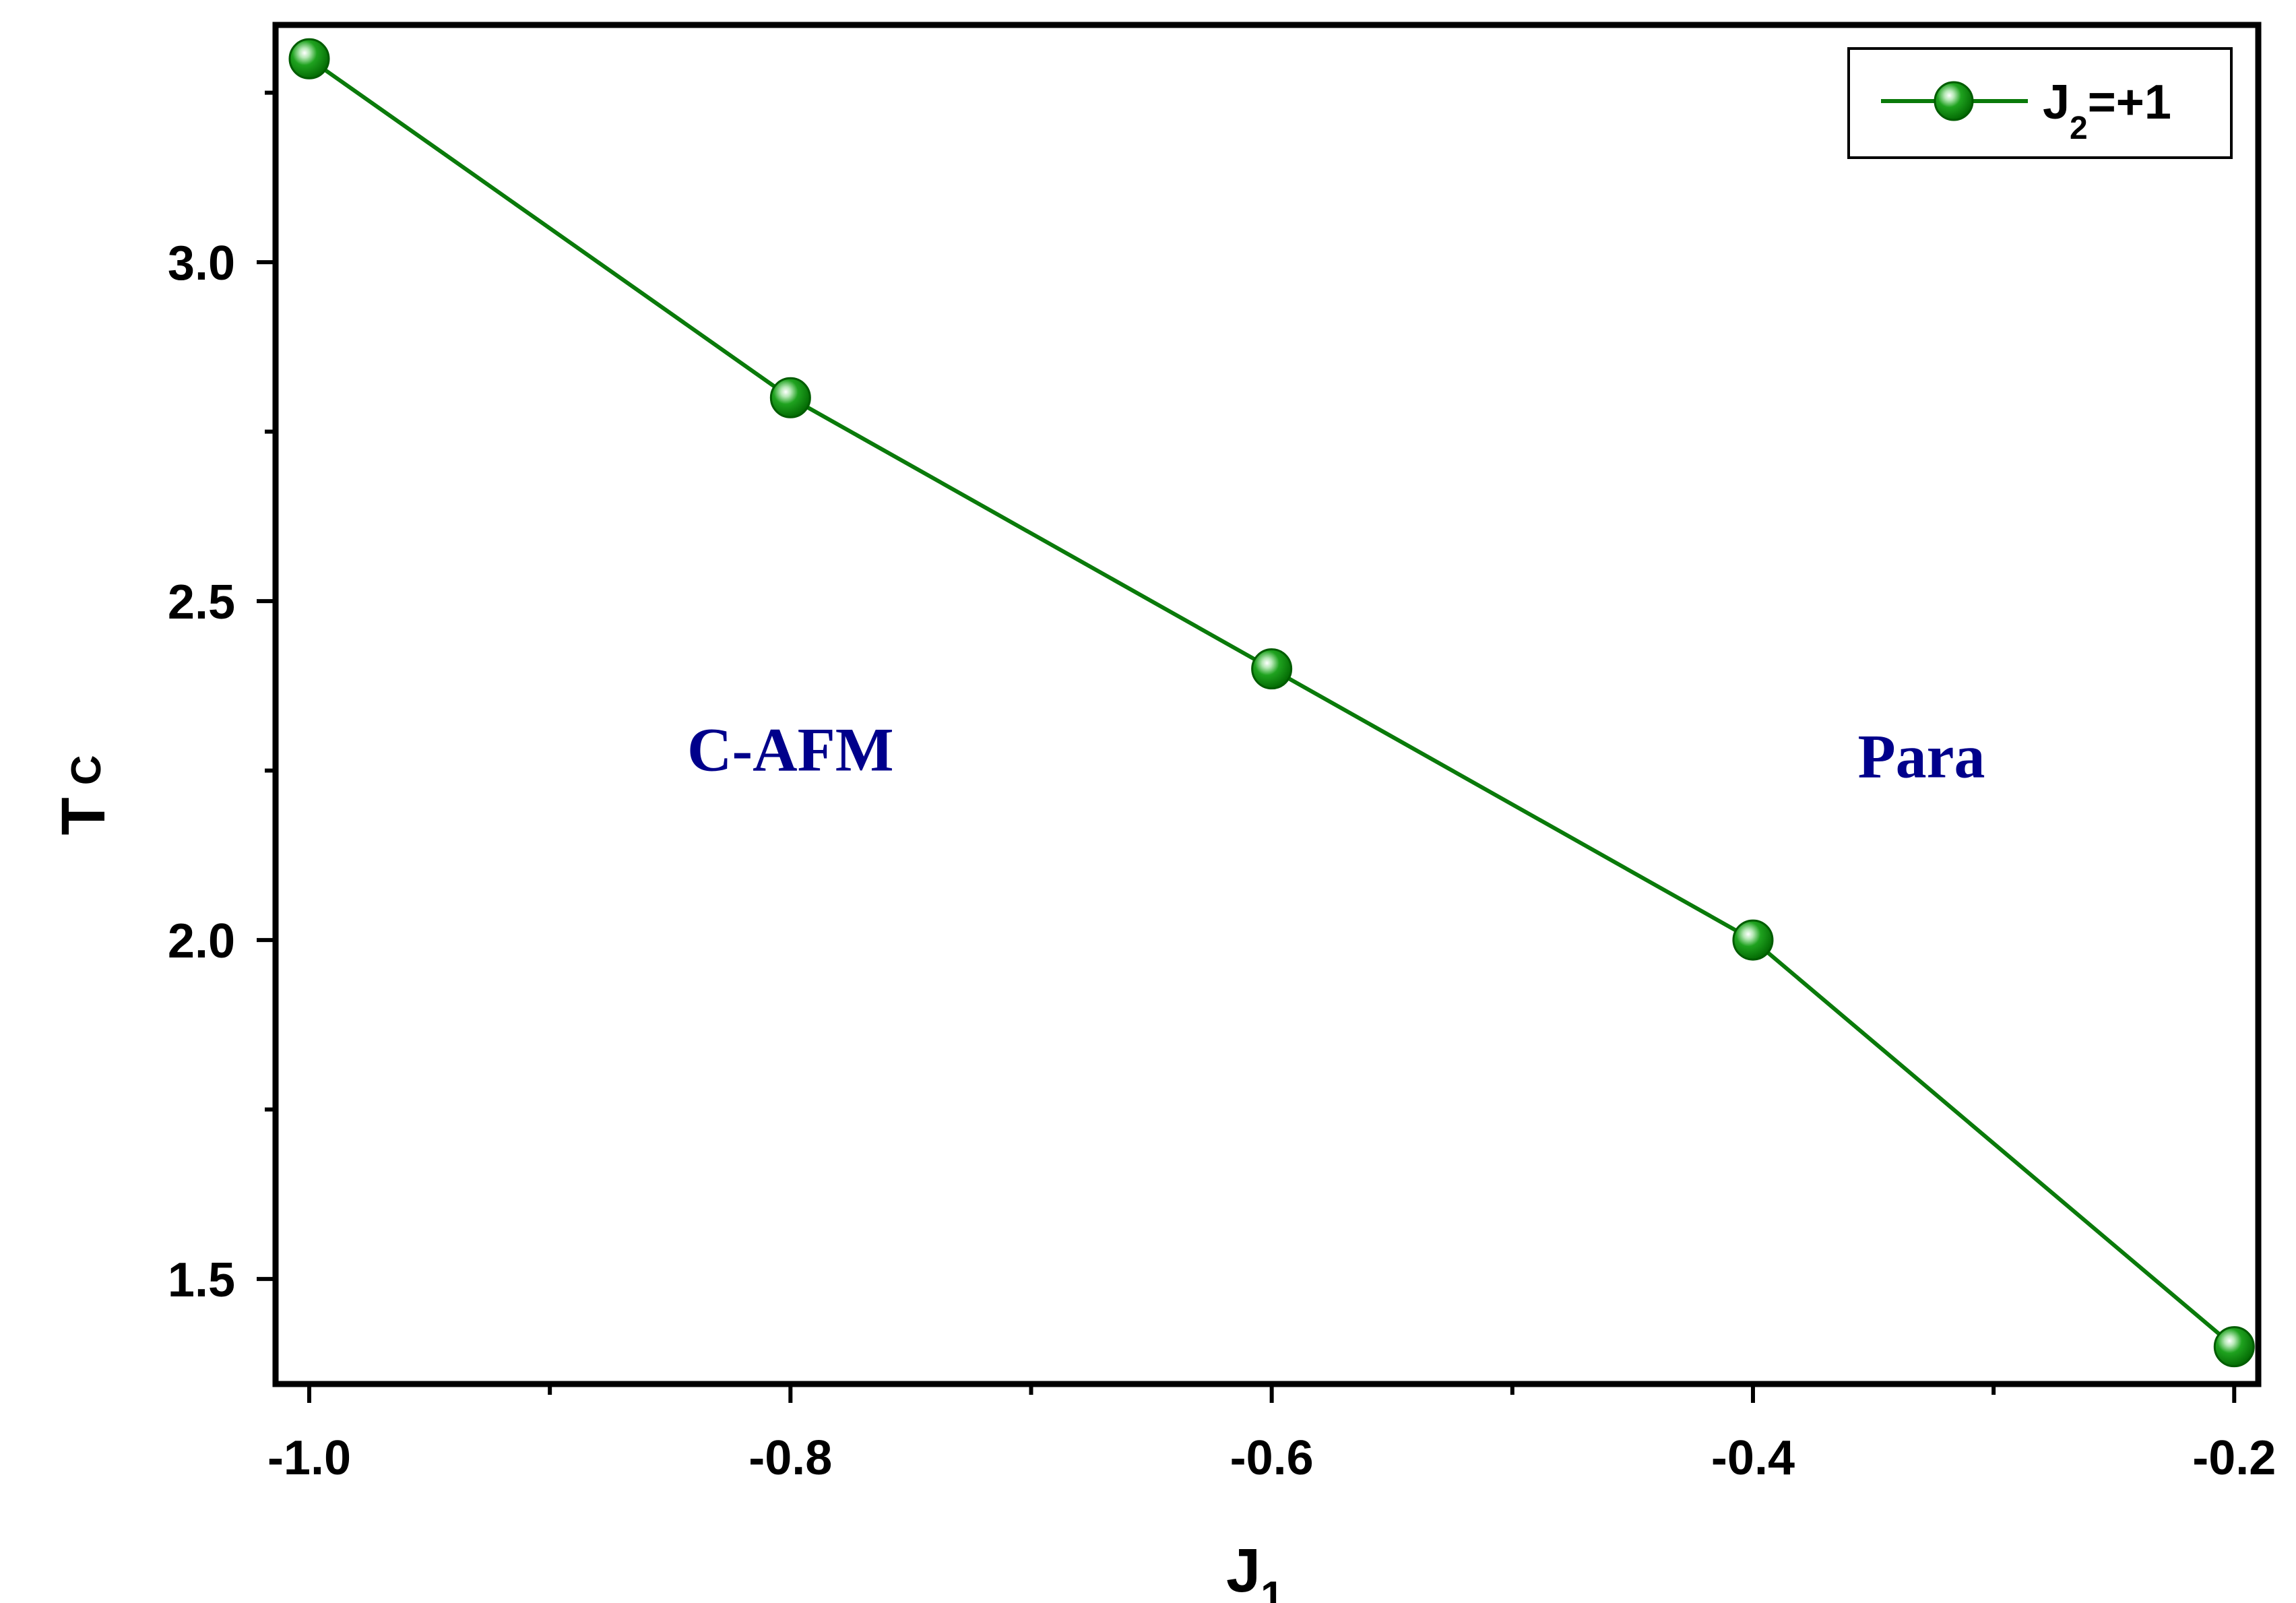 This screenshot has width=2296, height=1603. What do you see at coordinates (2079, 128) in the screenshot?
I see `legend-label-sub: 2` at bounding box center [2079, 128].